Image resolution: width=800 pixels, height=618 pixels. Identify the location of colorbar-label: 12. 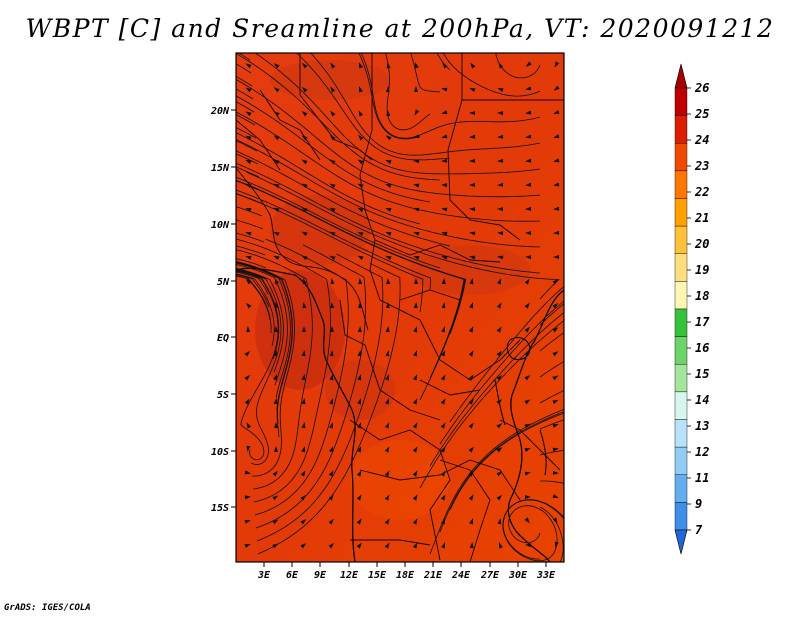
(702, 452).